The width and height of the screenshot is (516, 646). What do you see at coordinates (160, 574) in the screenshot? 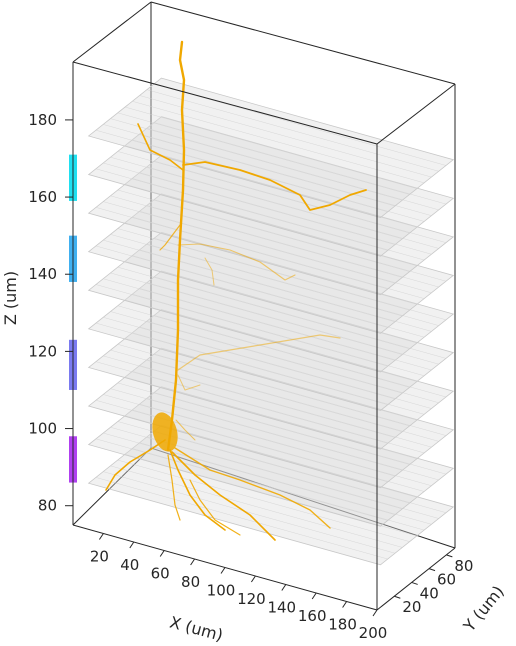
I see `x-tick-label: 60` at bounding box center [160, 574].